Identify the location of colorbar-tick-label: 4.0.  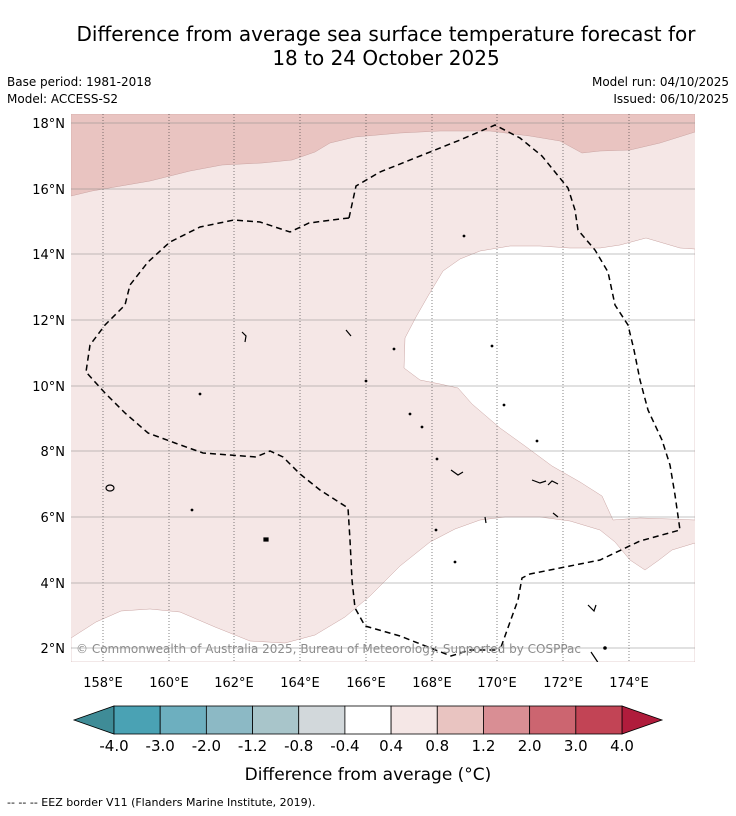
(622, 746).